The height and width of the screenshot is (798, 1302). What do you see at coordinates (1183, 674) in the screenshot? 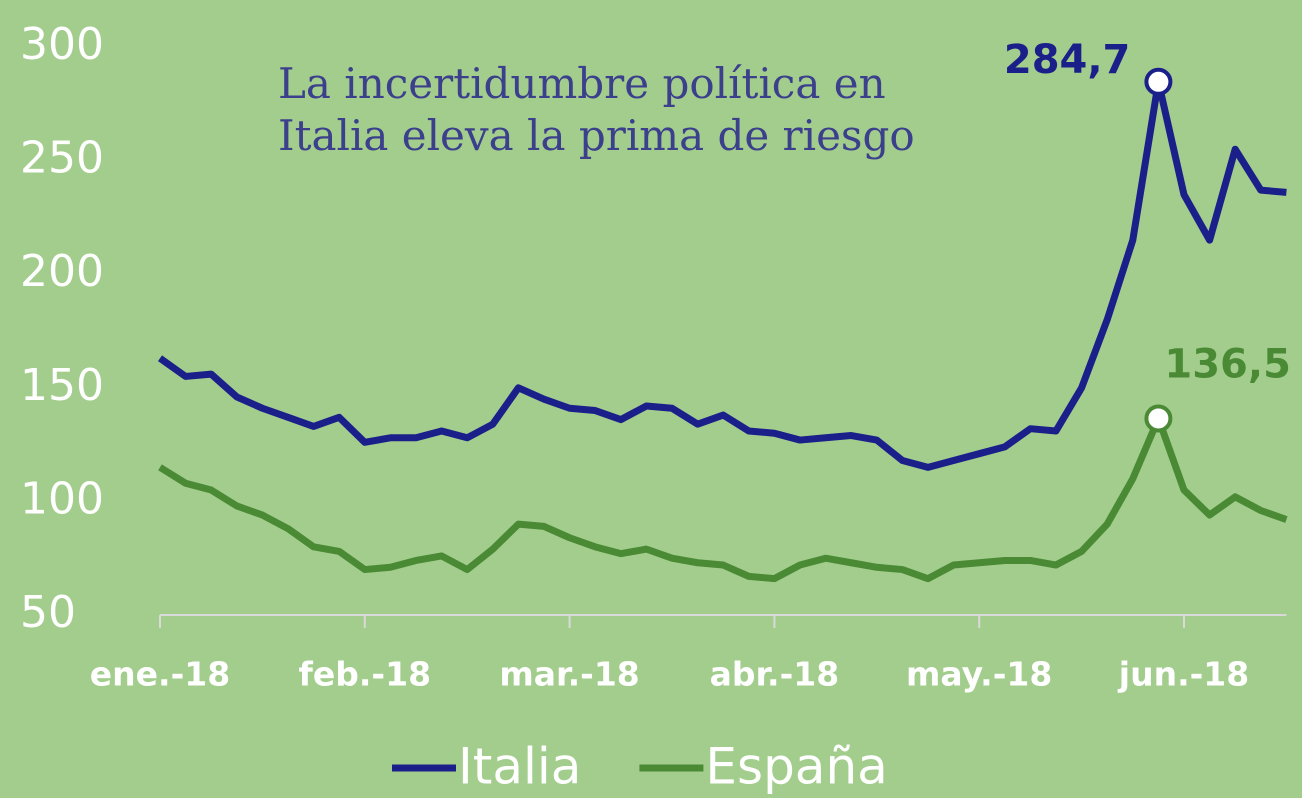
I see `x-tick-label: jun.-18` at bounding box center [1183, 674].